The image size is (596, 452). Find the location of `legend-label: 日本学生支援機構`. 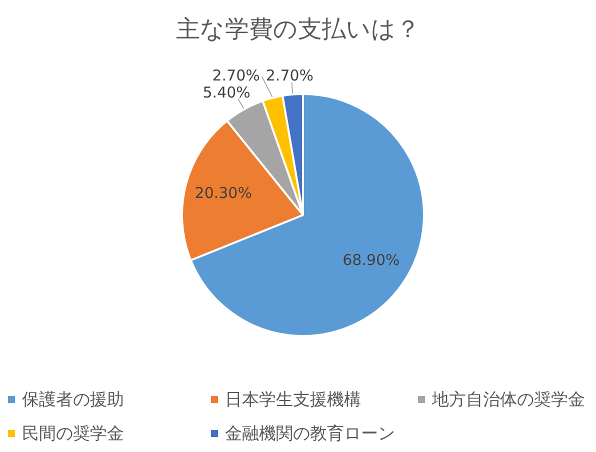

legend-label: 日本学生支援機構 is located at coordinates (293, 399).